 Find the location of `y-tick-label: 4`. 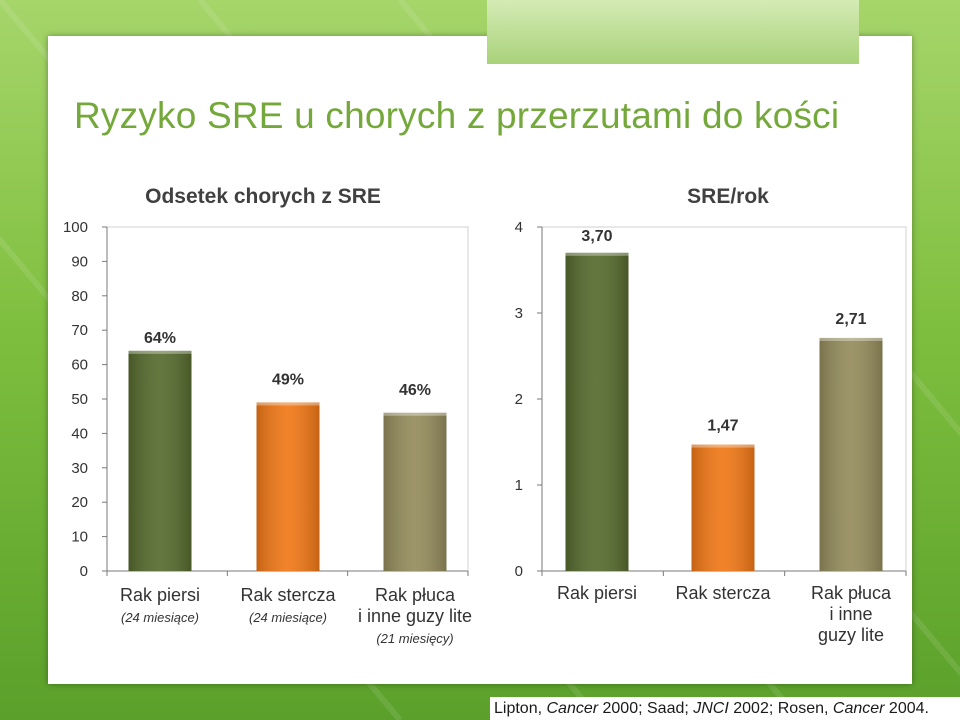

y-tick-label: 4 is located at coordinates (519, 227).